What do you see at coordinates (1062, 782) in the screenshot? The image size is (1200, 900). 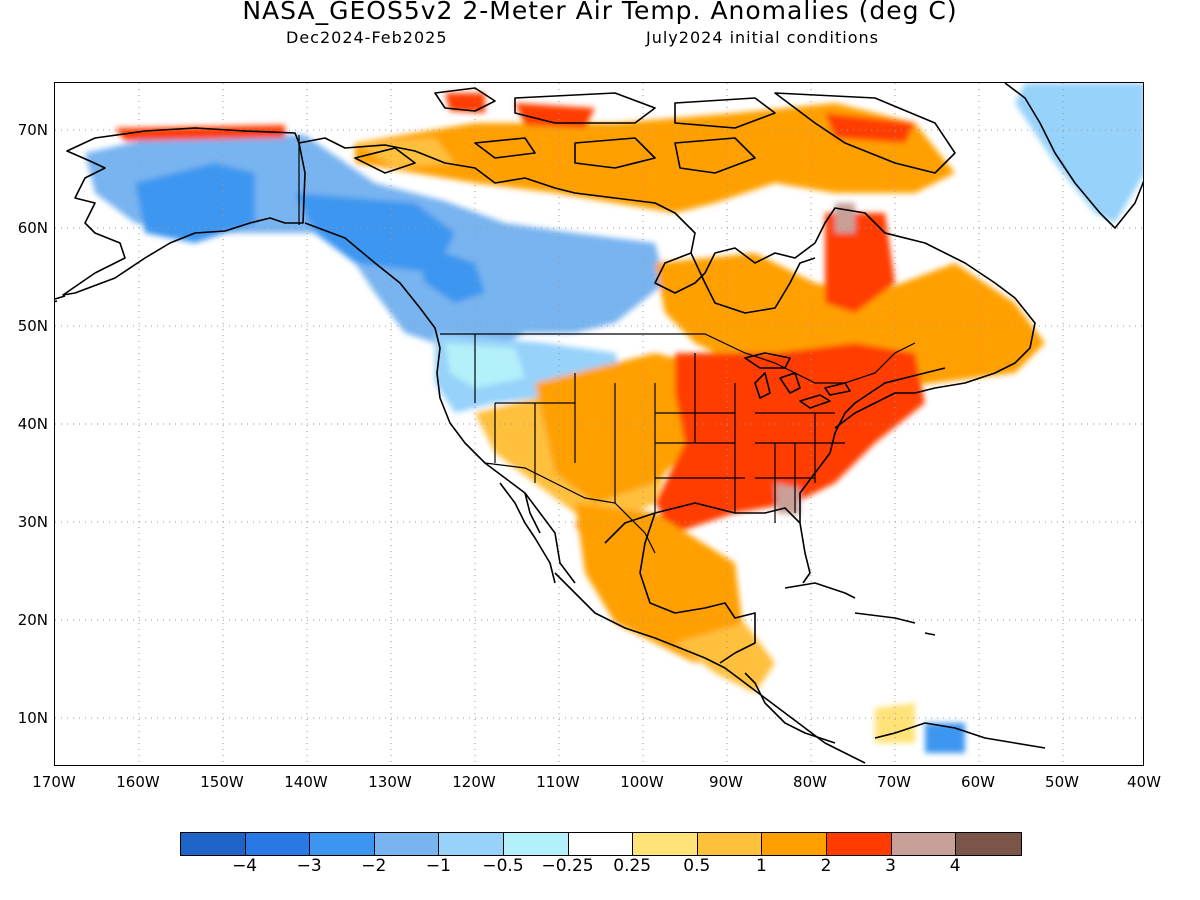 I see `lon-tick-label: 50W` at bounding box center [1062, 782].